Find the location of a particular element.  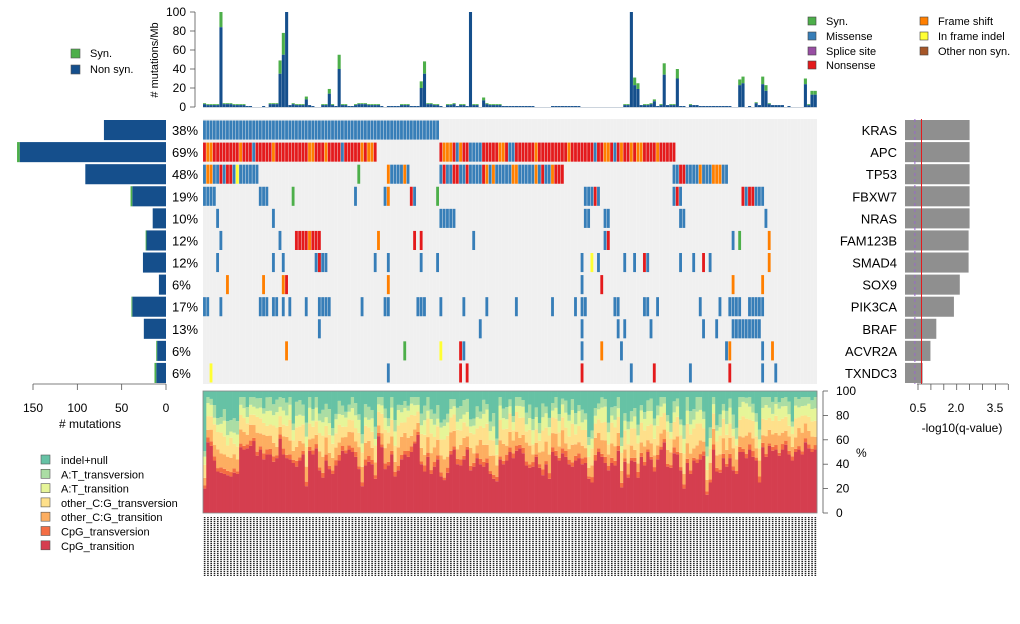

count-bar-syn is located at coordinates (18, 152).